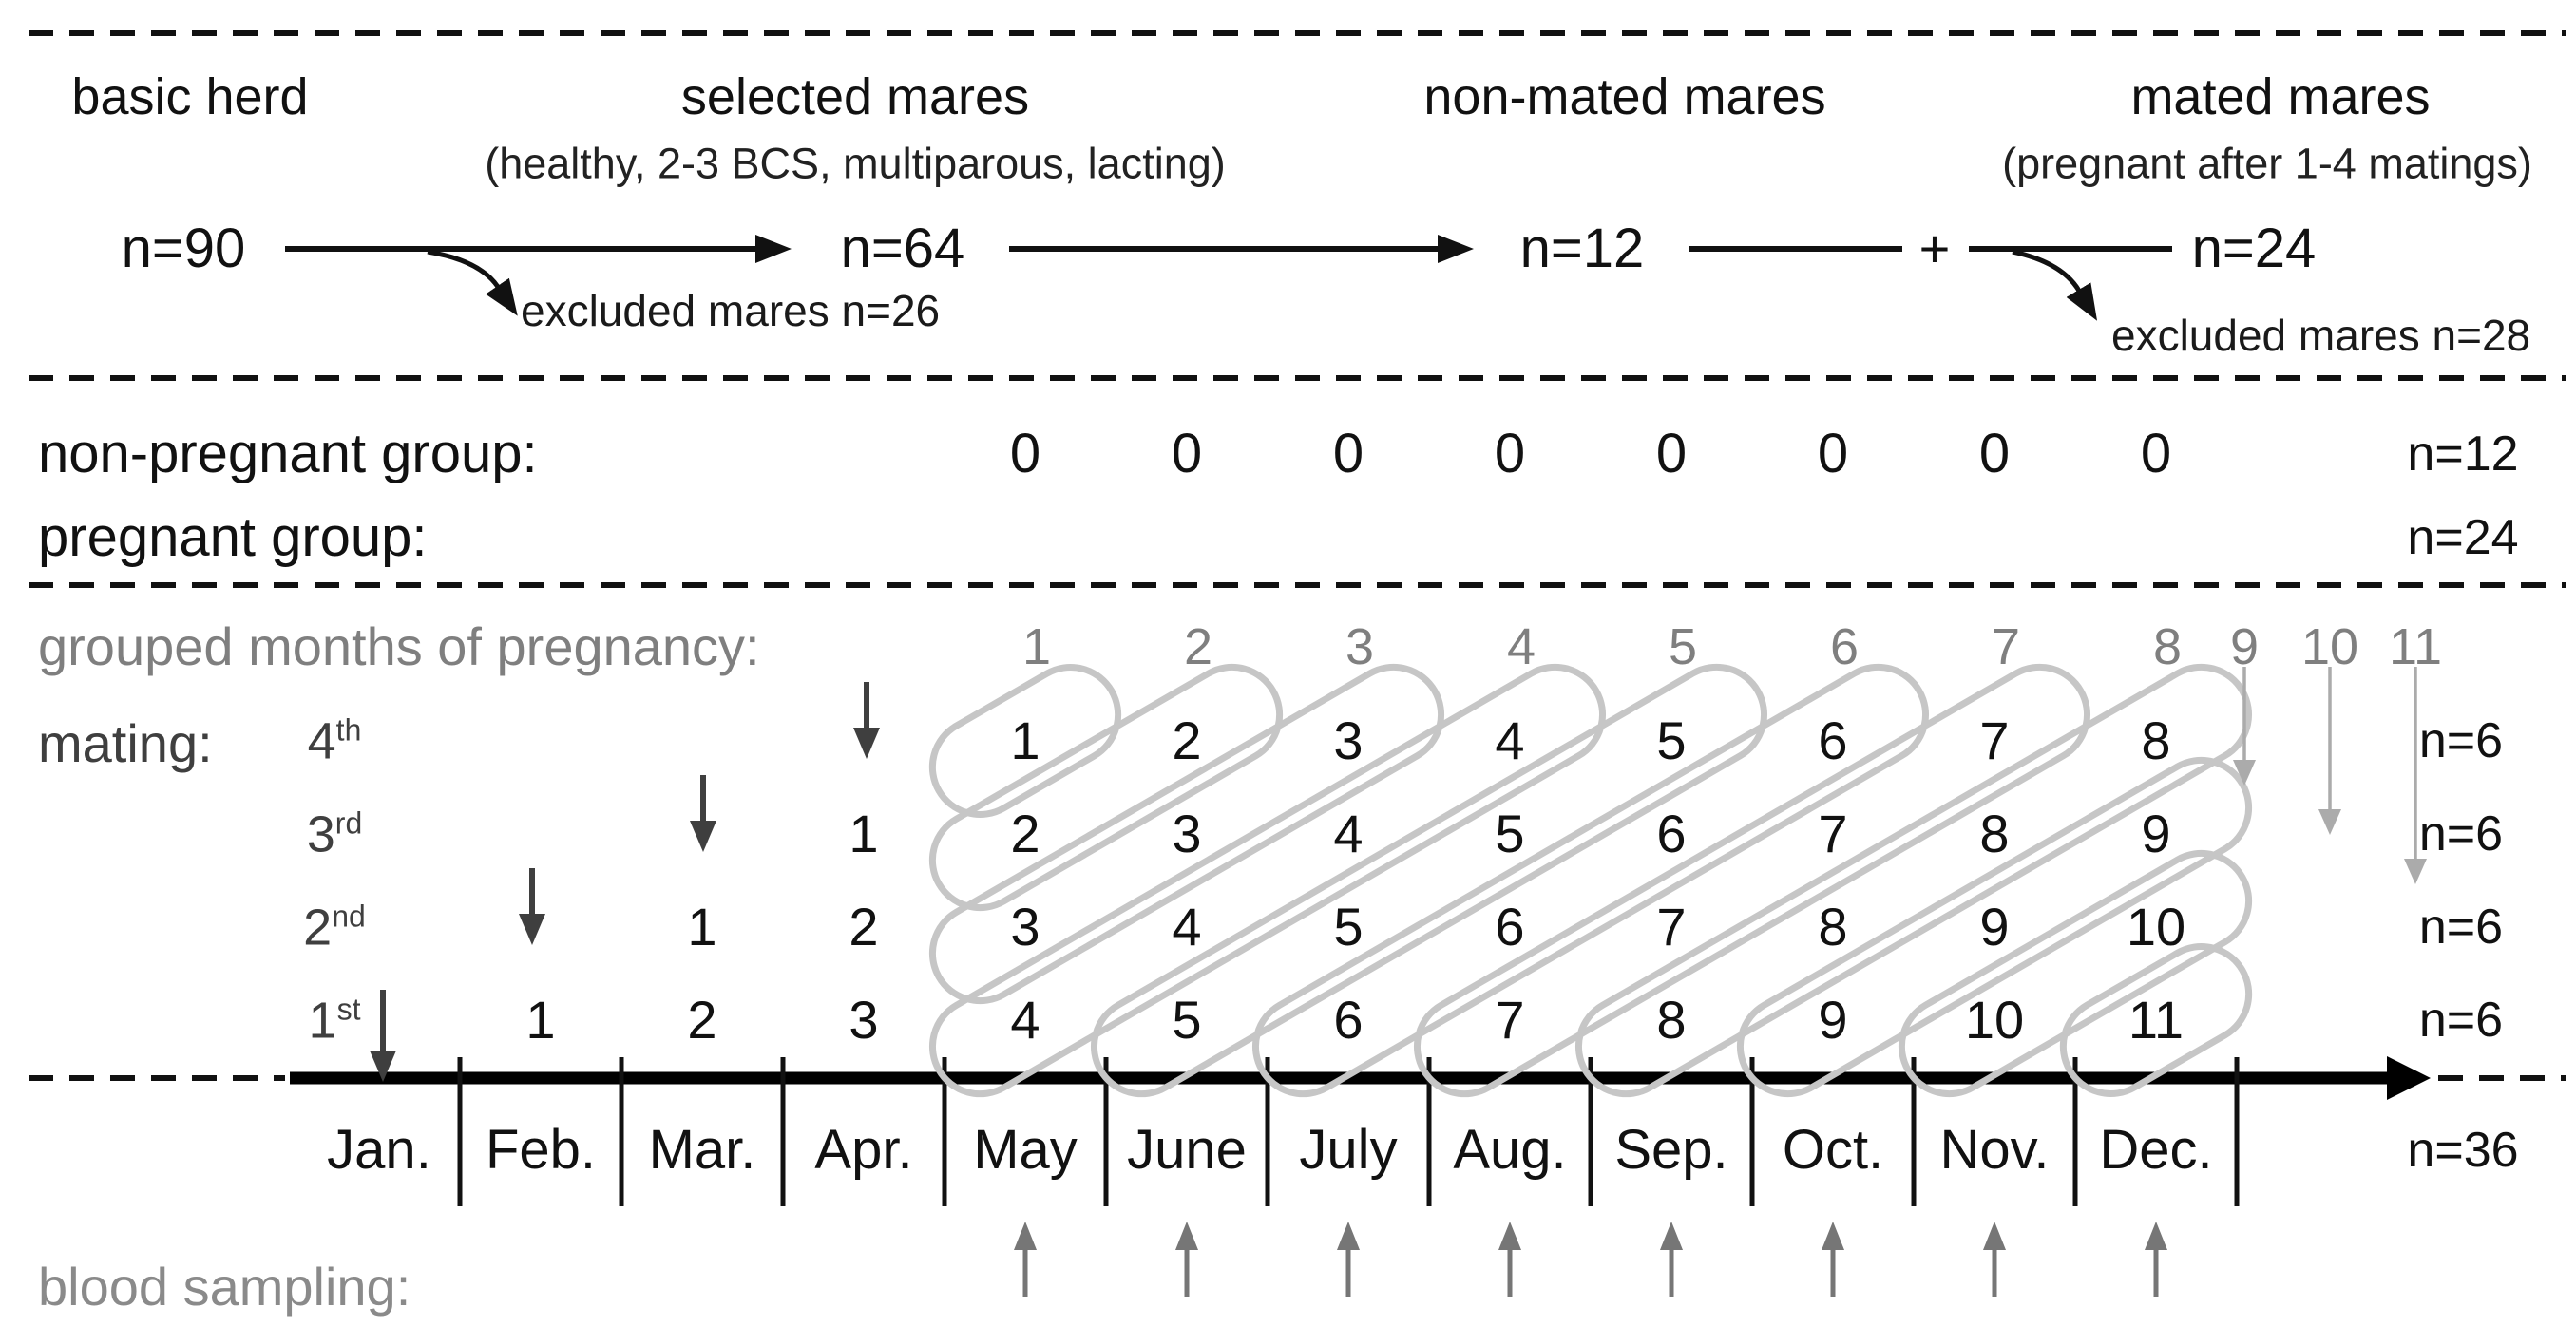  Describe the element at coordinates (233, 537) in the screenshot. I see `pregnant-group-label: pregnant group:` at that location.